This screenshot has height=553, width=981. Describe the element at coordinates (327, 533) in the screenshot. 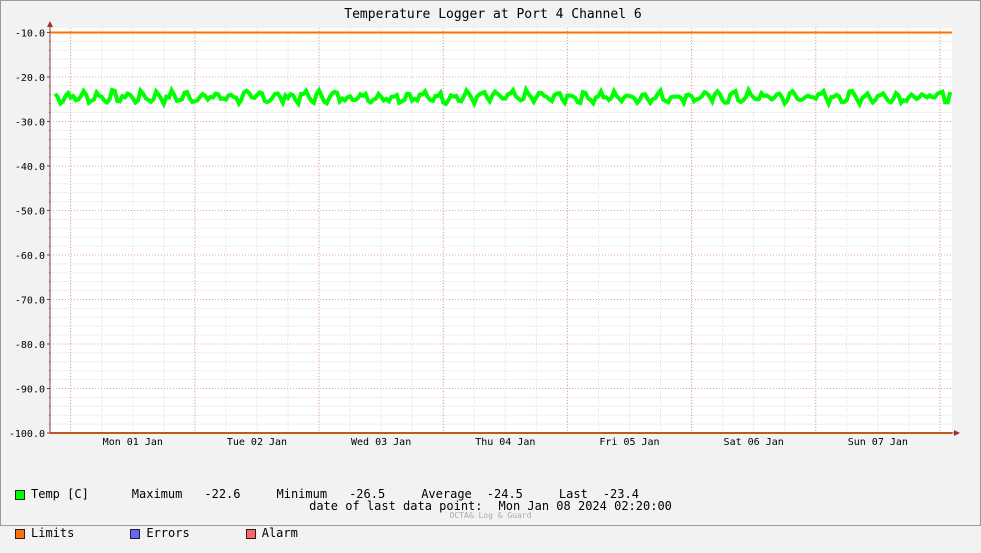

I see `legend-row-status: Limits Errors Alarm` at that location.